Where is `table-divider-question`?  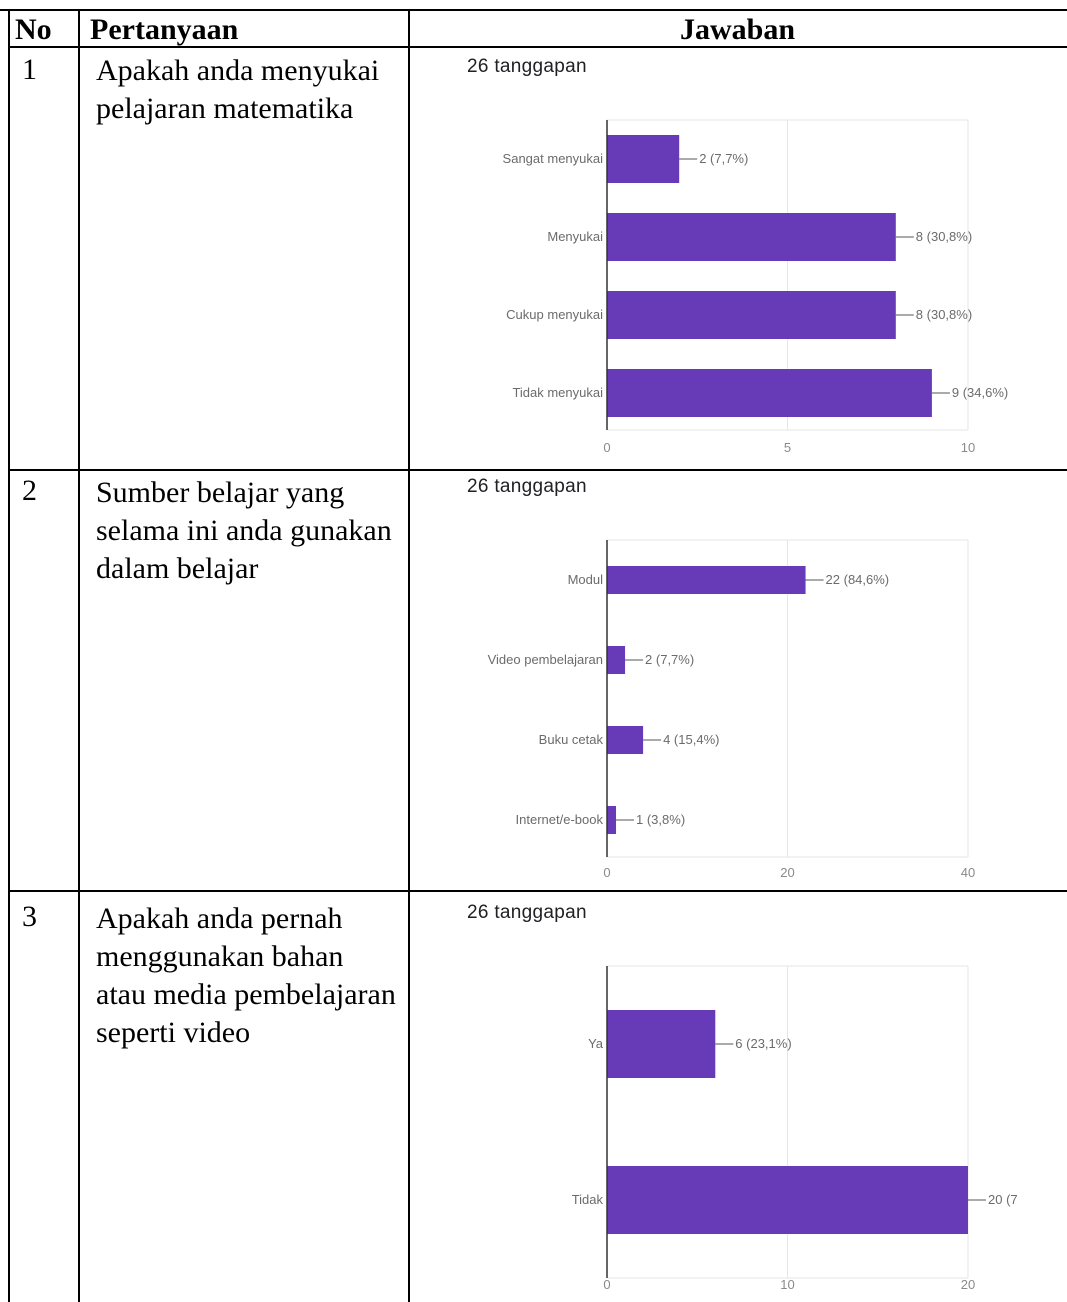 table-divider-question is located at coordinates (409, 655).